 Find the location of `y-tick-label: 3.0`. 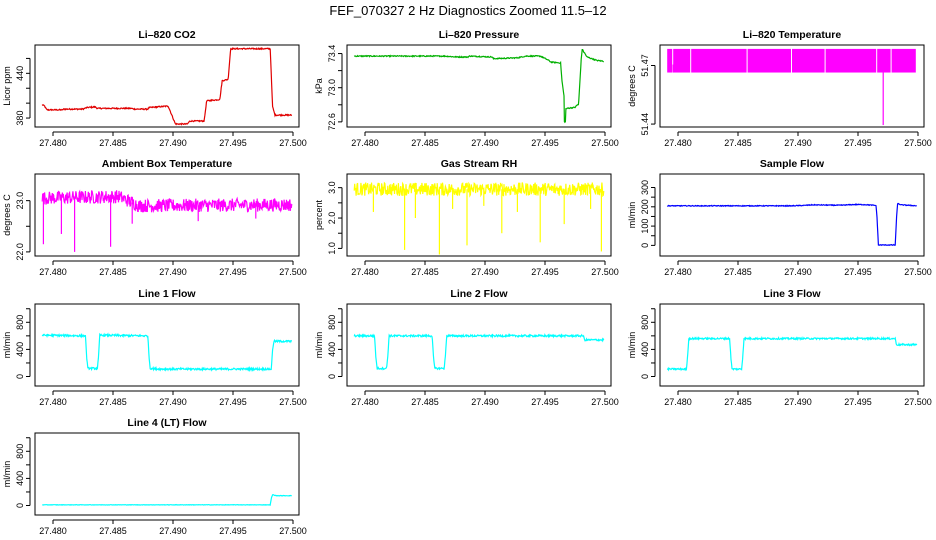

y-tick-label: 3.0 is located at coordinates (332, 187).